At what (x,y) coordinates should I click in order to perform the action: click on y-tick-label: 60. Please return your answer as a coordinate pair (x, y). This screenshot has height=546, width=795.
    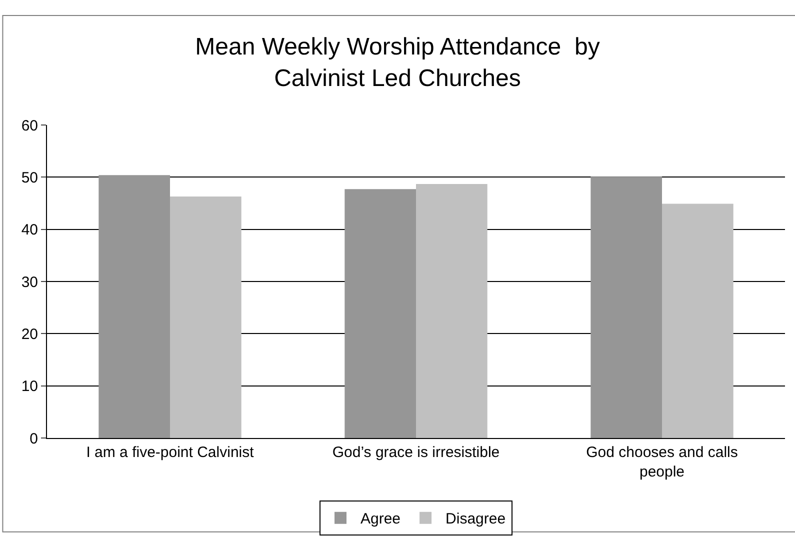
    Looking at the image, I should click on (29, 125).